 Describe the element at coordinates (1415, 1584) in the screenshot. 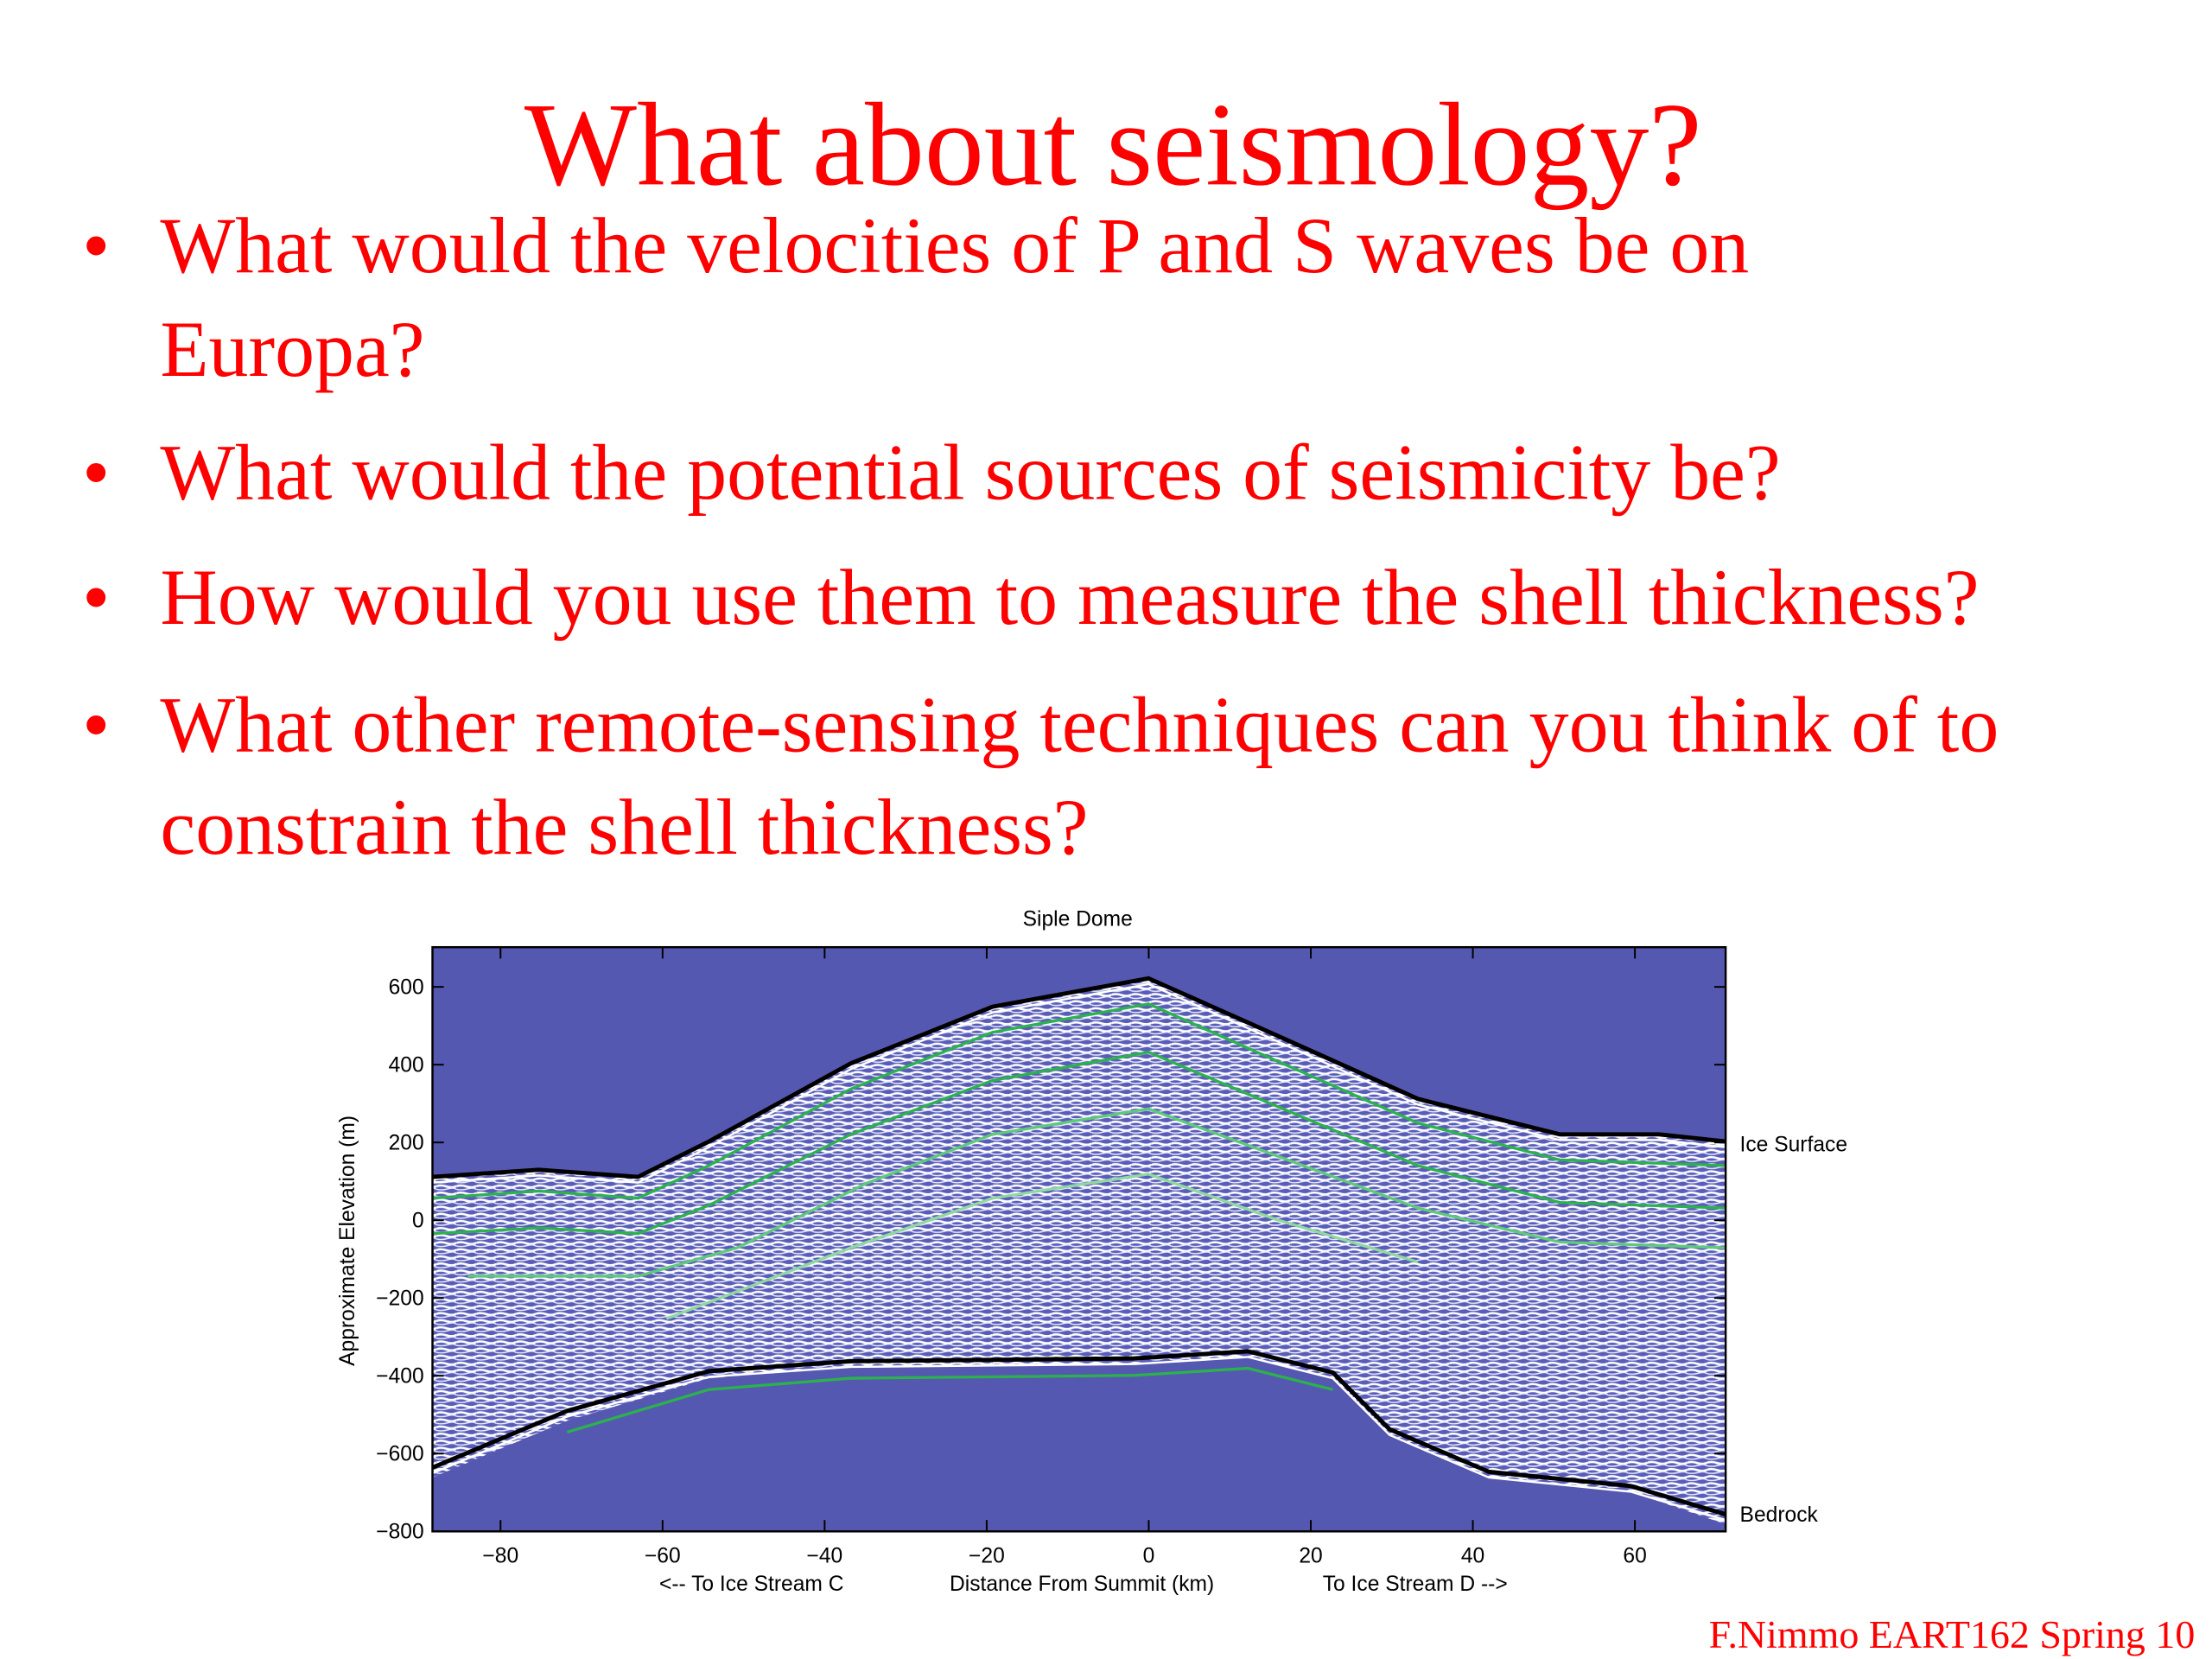

I see `x-axis-note-right: To Ice Stream D -->` at that location.